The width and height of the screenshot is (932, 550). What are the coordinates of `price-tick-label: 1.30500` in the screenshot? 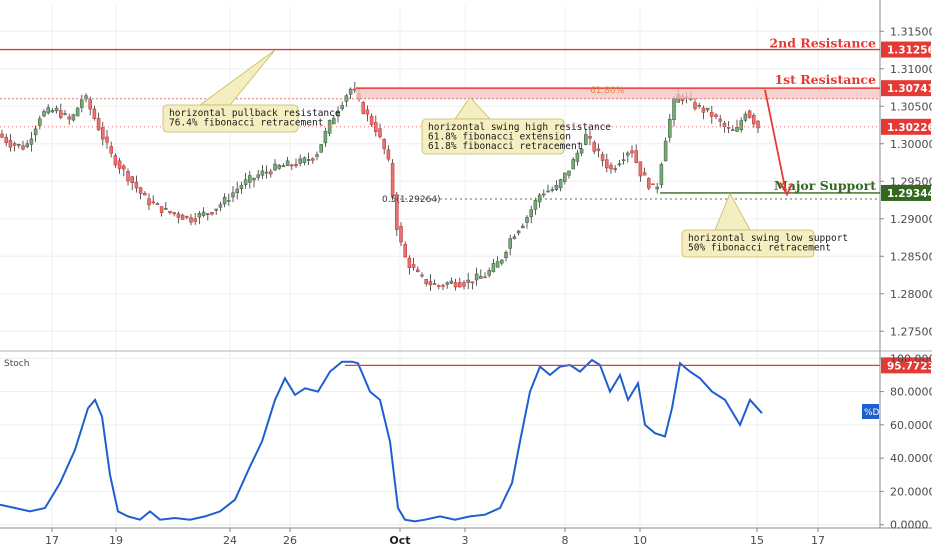 It's located at (911, 106).